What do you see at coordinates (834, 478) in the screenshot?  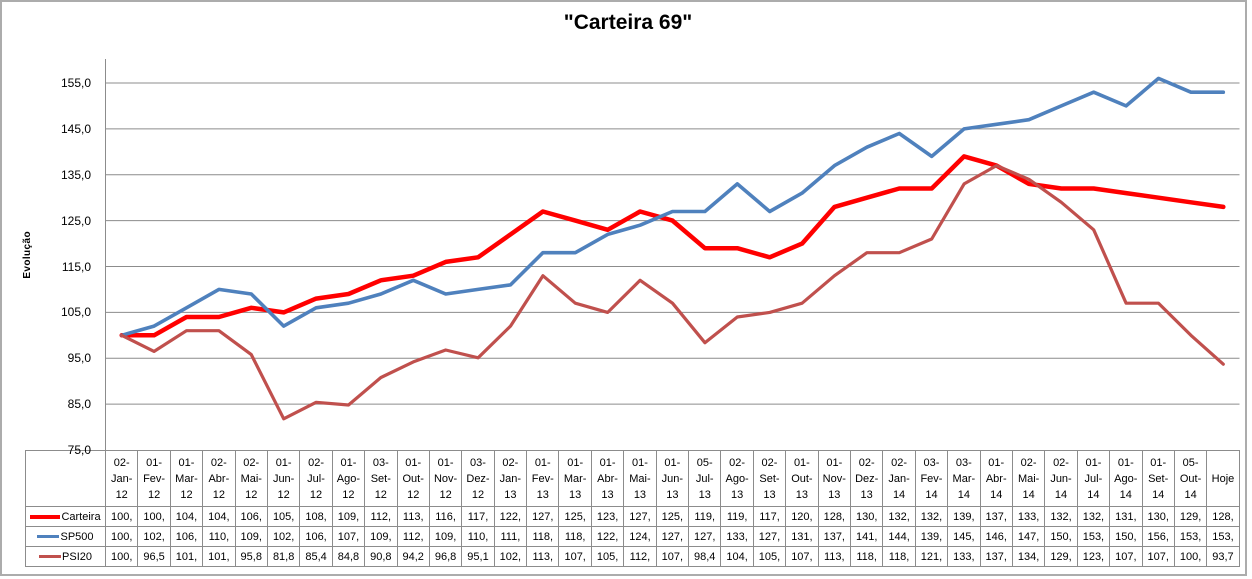 I see `date-header-cell: 01- Nov- 13` at bounding box center [834, 478].